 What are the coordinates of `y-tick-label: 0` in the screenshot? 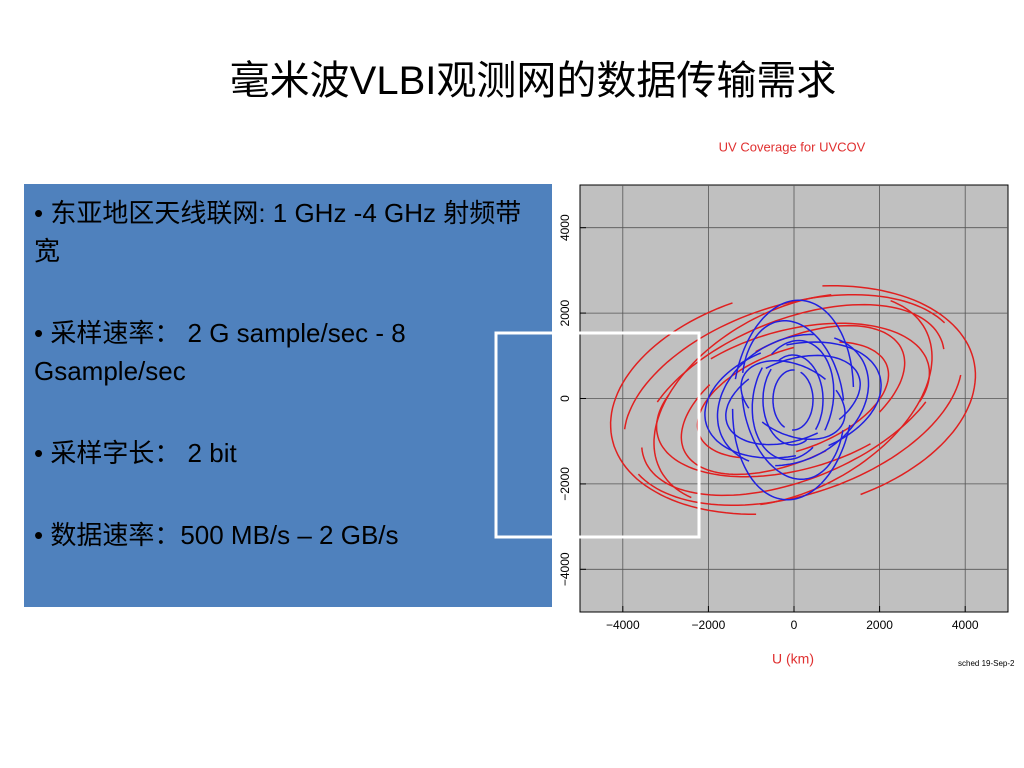 It's located at (565, 398).